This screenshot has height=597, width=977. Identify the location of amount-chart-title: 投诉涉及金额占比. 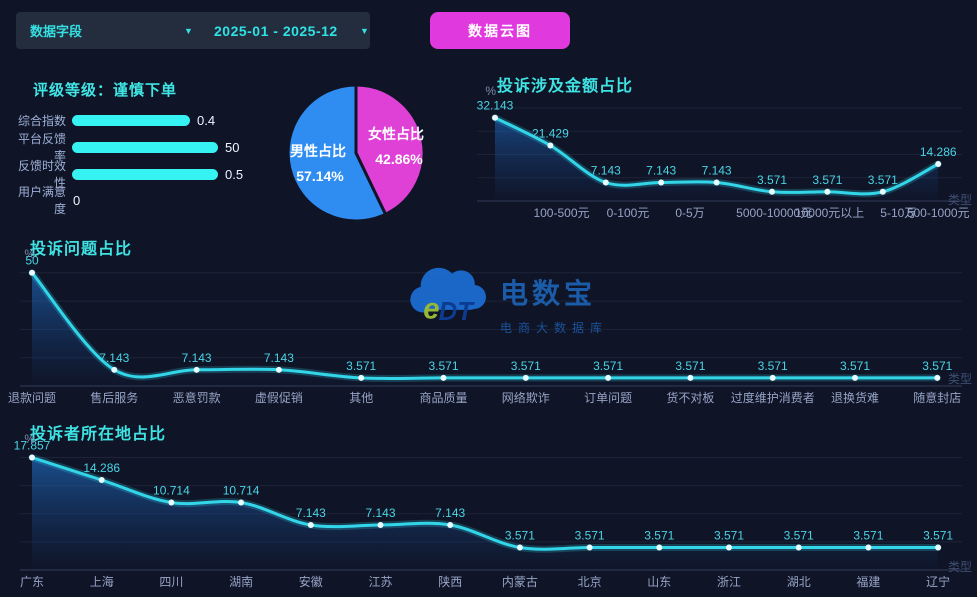
(565, 86).